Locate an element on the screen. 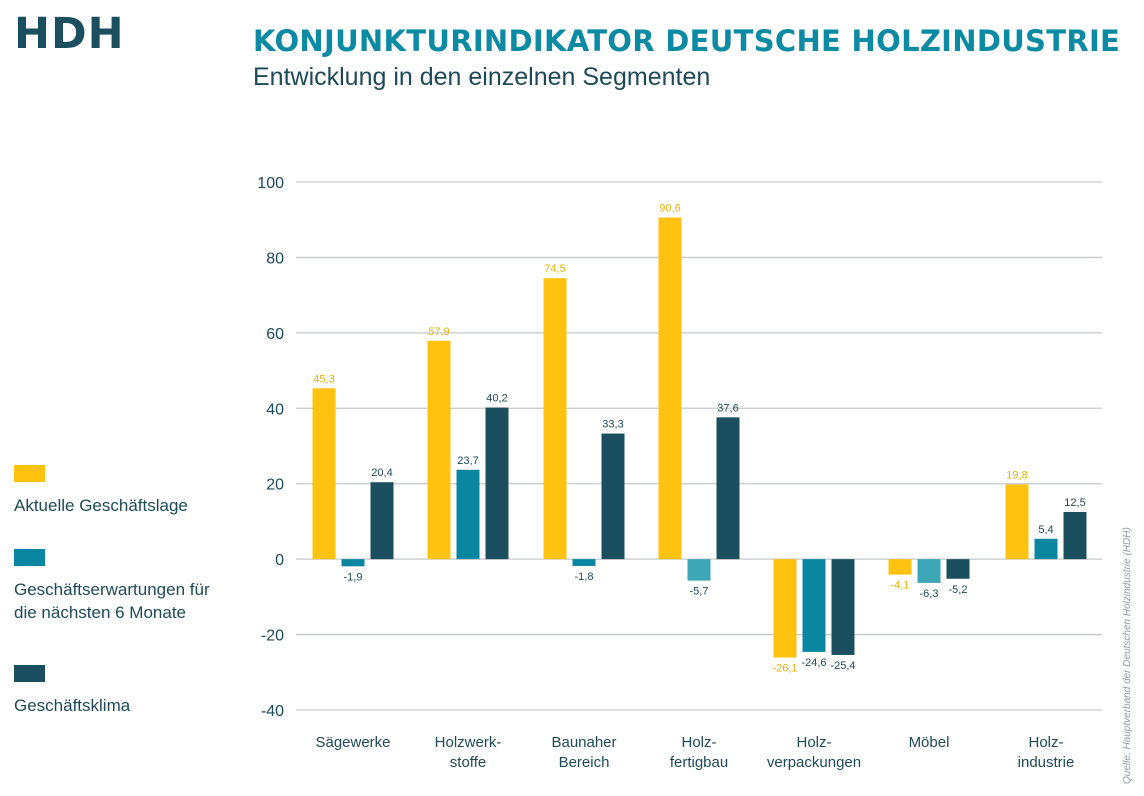 The image size is (1144, 796). data-label: -1,8 is located at coordinates (584, 577).